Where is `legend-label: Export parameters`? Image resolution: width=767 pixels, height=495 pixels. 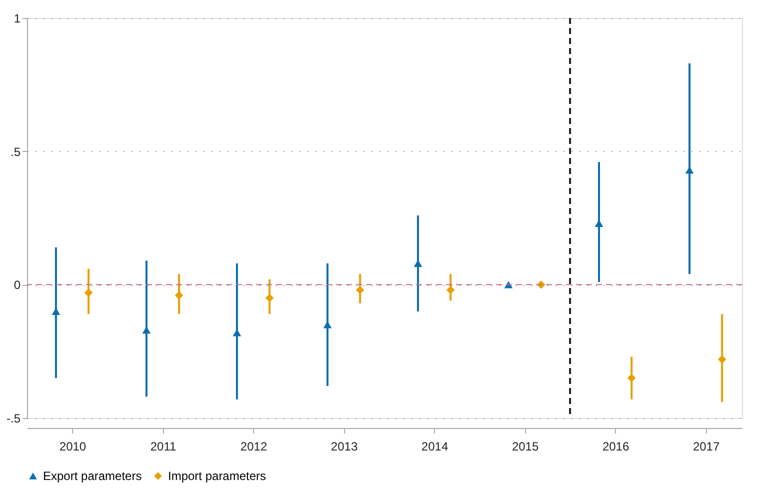 legend-label: Export parameters is located at coordinates (92, 476).